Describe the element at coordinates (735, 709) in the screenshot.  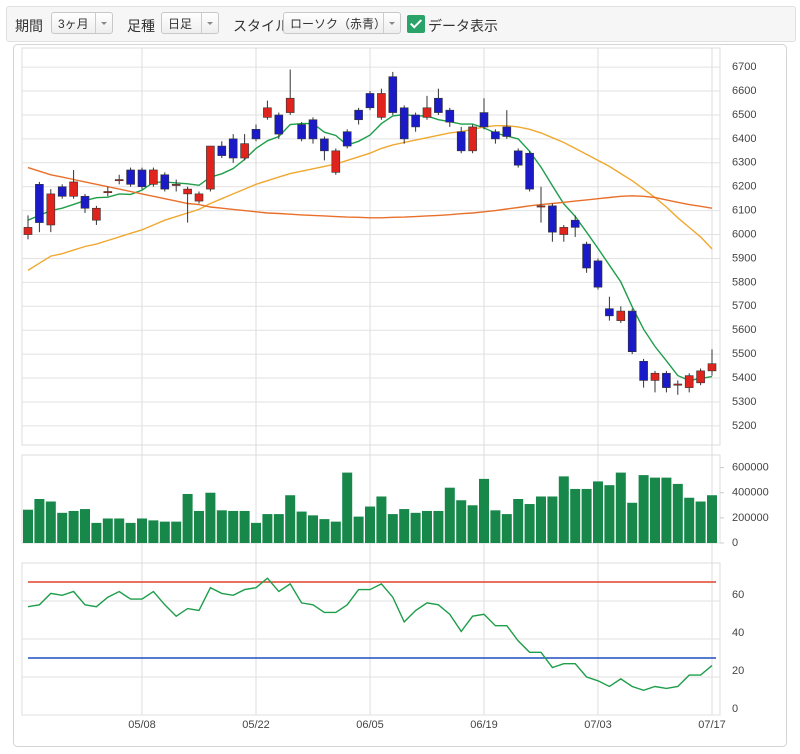
I see `y-tick-label: 0` at that location.